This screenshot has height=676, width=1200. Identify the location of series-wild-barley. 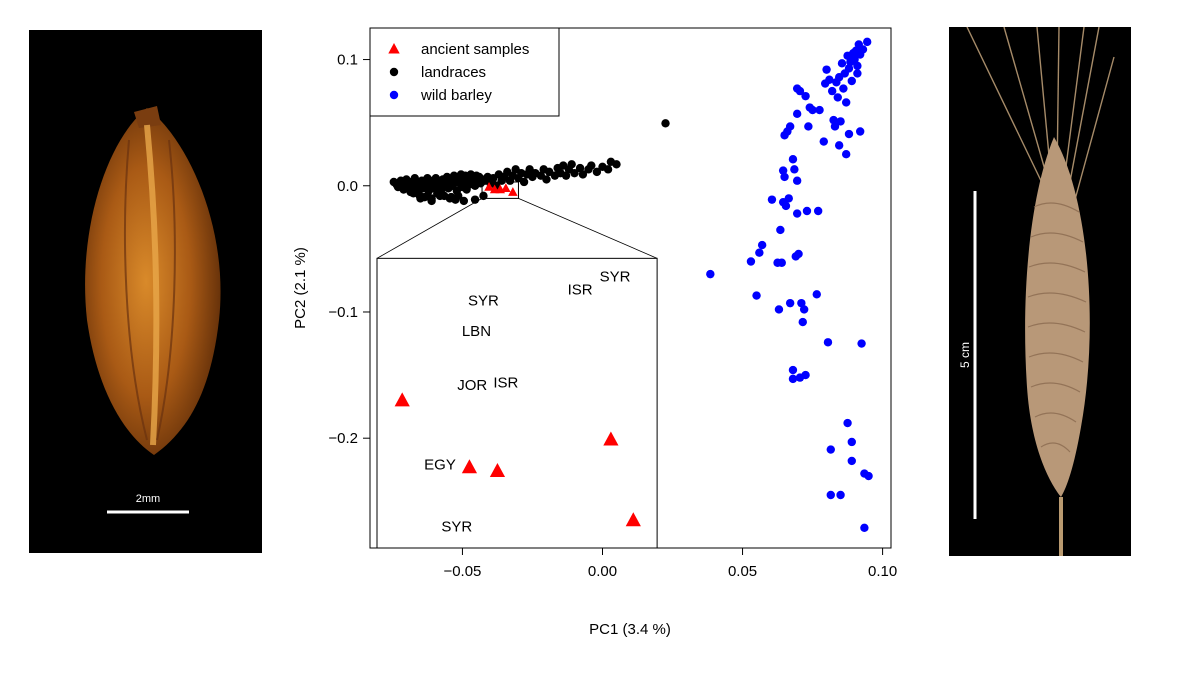
(789, 285).